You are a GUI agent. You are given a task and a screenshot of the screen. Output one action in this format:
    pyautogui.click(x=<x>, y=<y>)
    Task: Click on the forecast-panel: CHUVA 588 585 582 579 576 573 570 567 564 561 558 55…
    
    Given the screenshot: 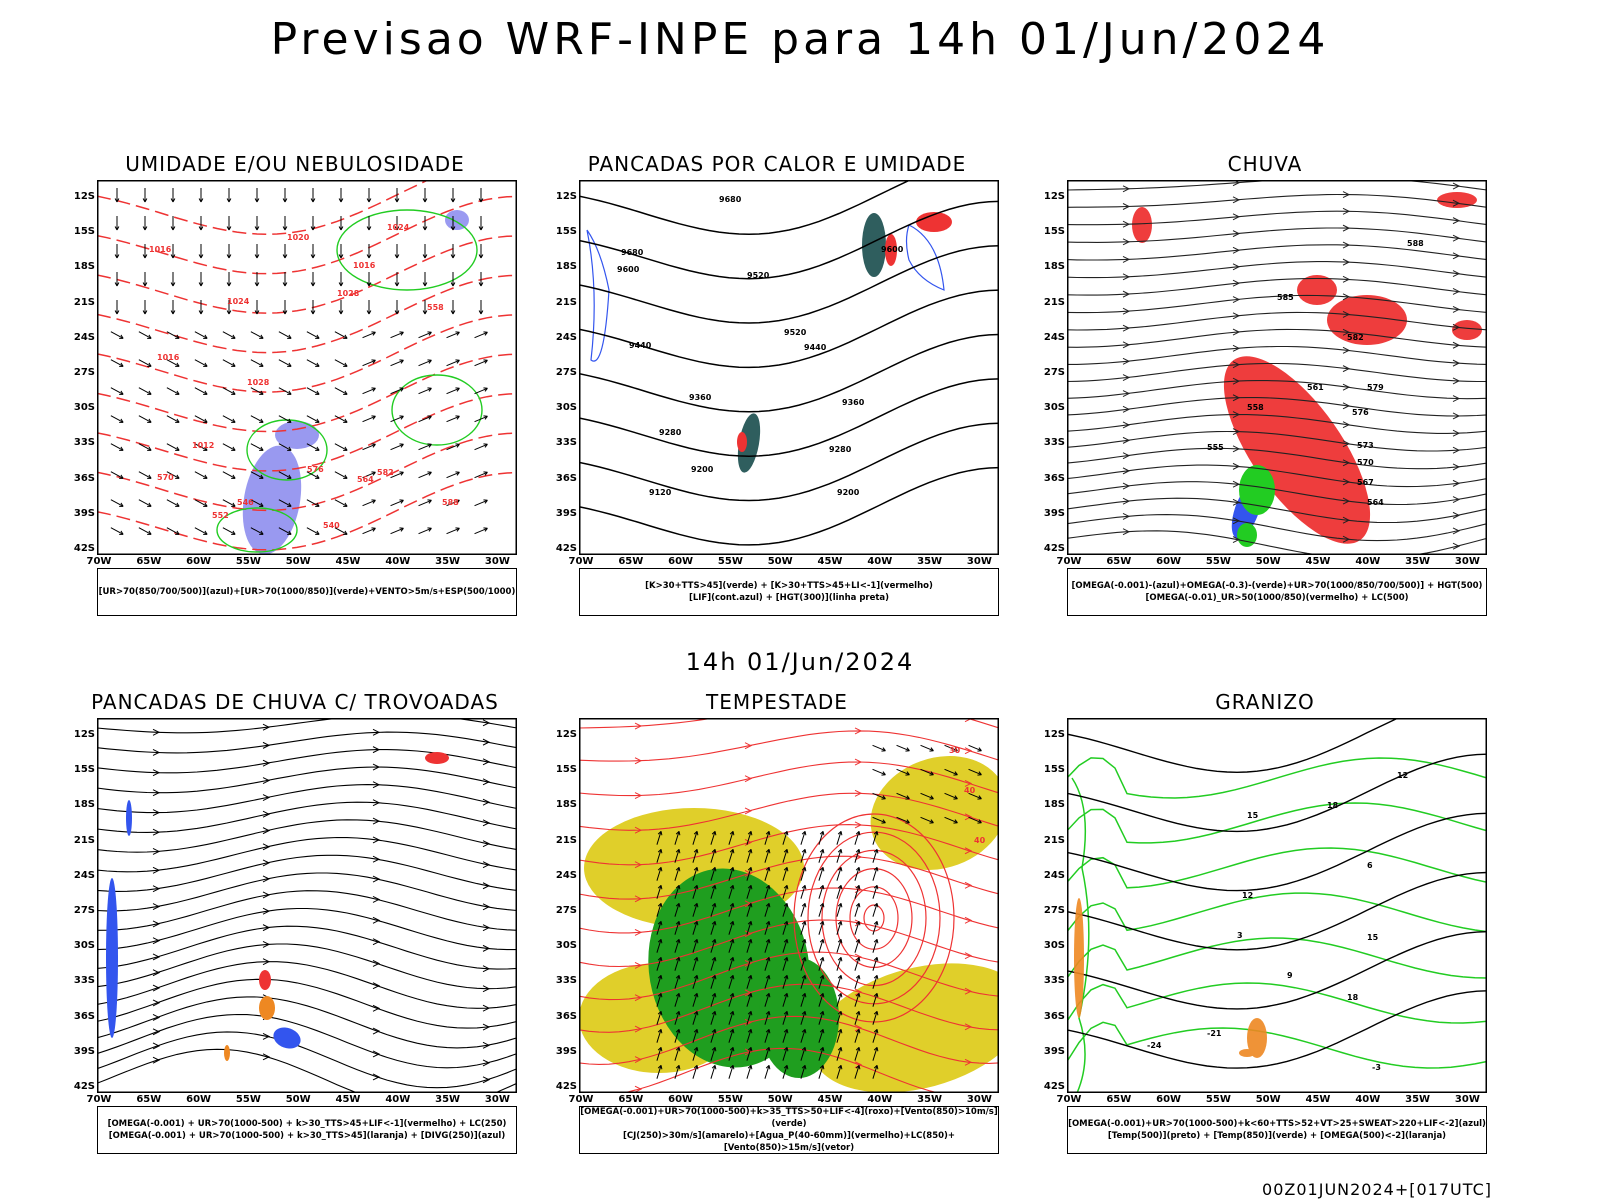 What is the action you would take?
    pyautogui.click(x=1265, y=387)
    